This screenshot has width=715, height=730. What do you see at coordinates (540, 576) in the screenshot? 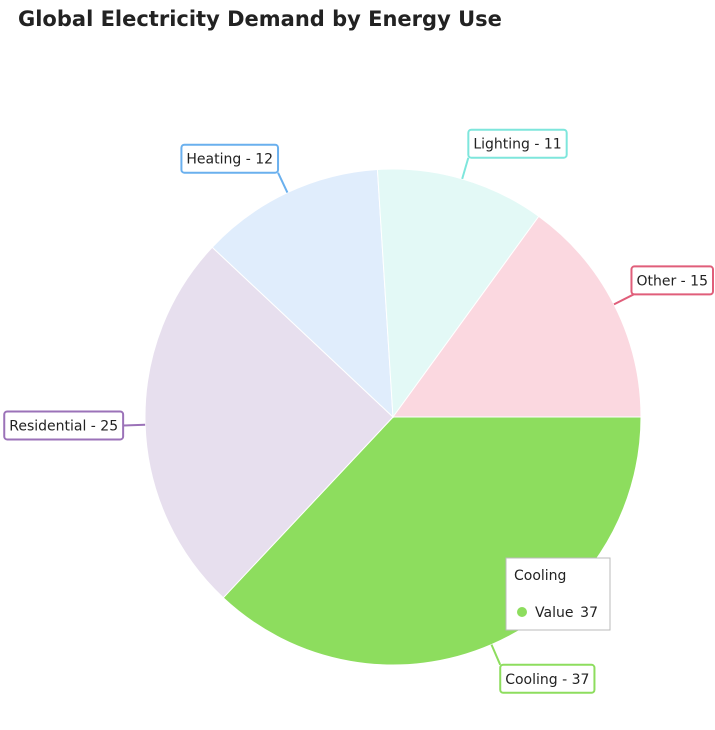
I see `tooltip-title: Cooling` at bounding box center [540, 576].